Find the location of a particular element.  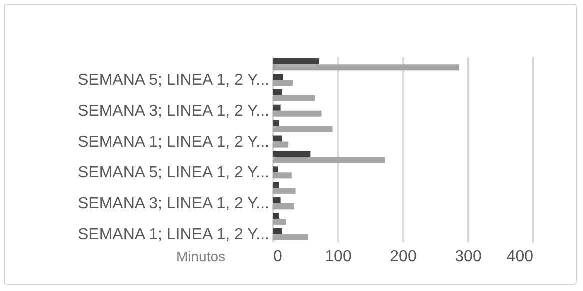

x-tick-label: 100 is located at coordinates (338, 257).